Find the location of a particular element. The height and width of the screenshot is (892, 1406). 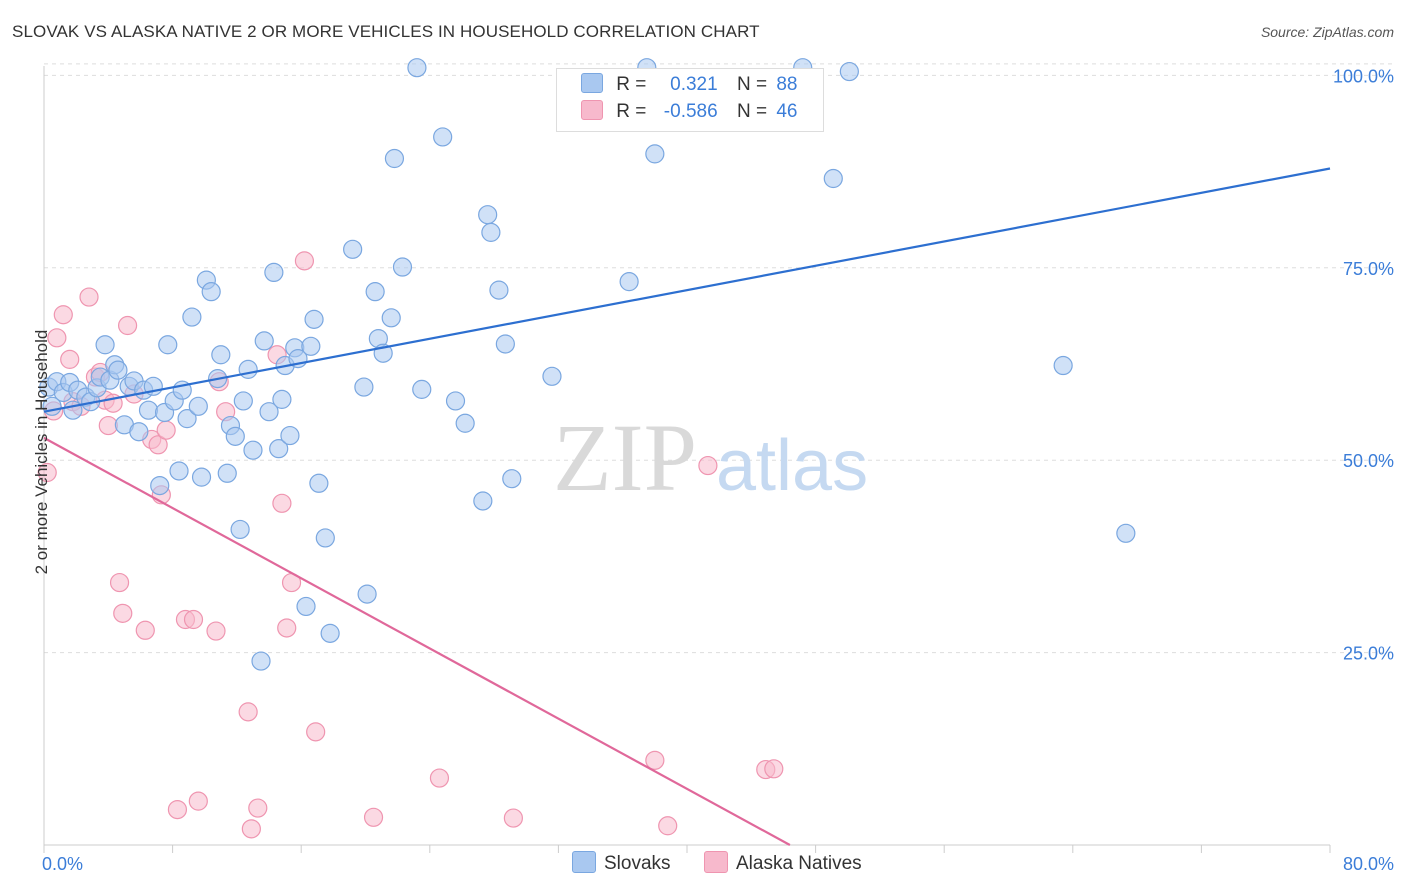

legend-n-value: 88 is located at coordinates (787, 84).